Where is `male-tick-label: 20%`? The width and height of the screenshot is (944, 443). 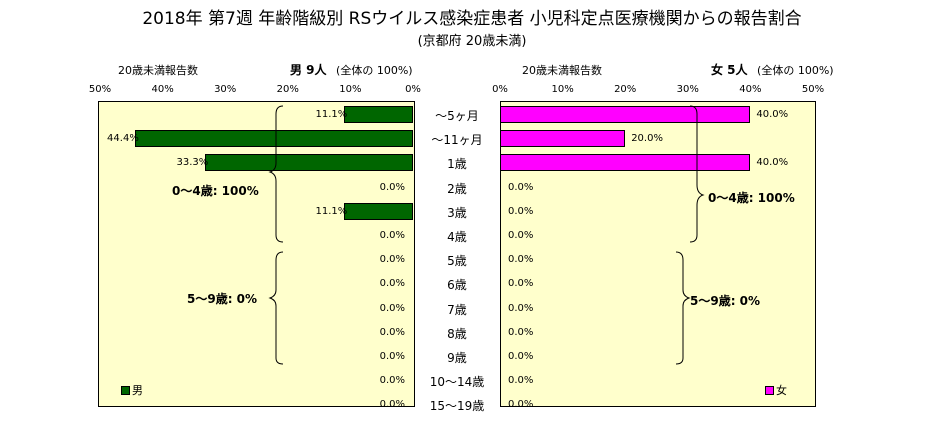
male-tick-label: 20% is located at coordinates (287, 89).